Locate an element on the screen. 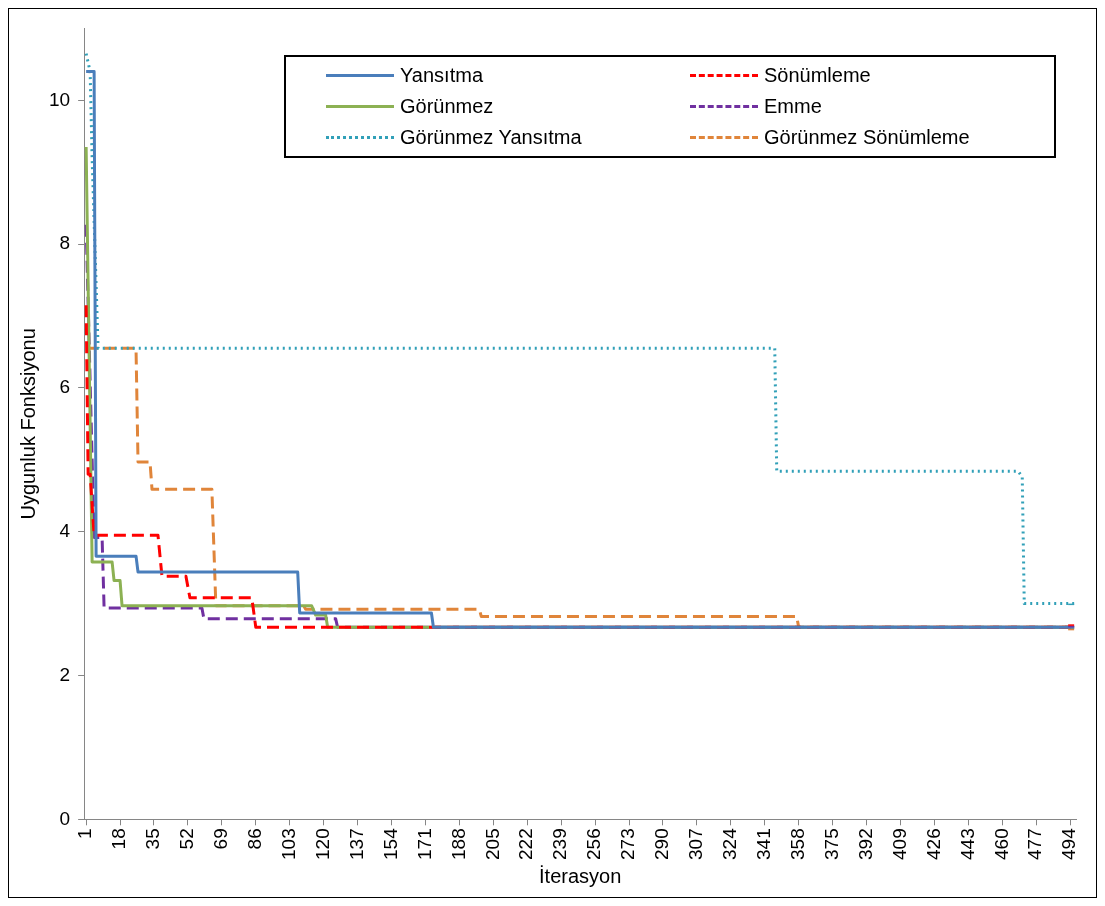 This screenshot has height=906, width=1105. x-tick-label: 341 is located at coordinates (763, 844).